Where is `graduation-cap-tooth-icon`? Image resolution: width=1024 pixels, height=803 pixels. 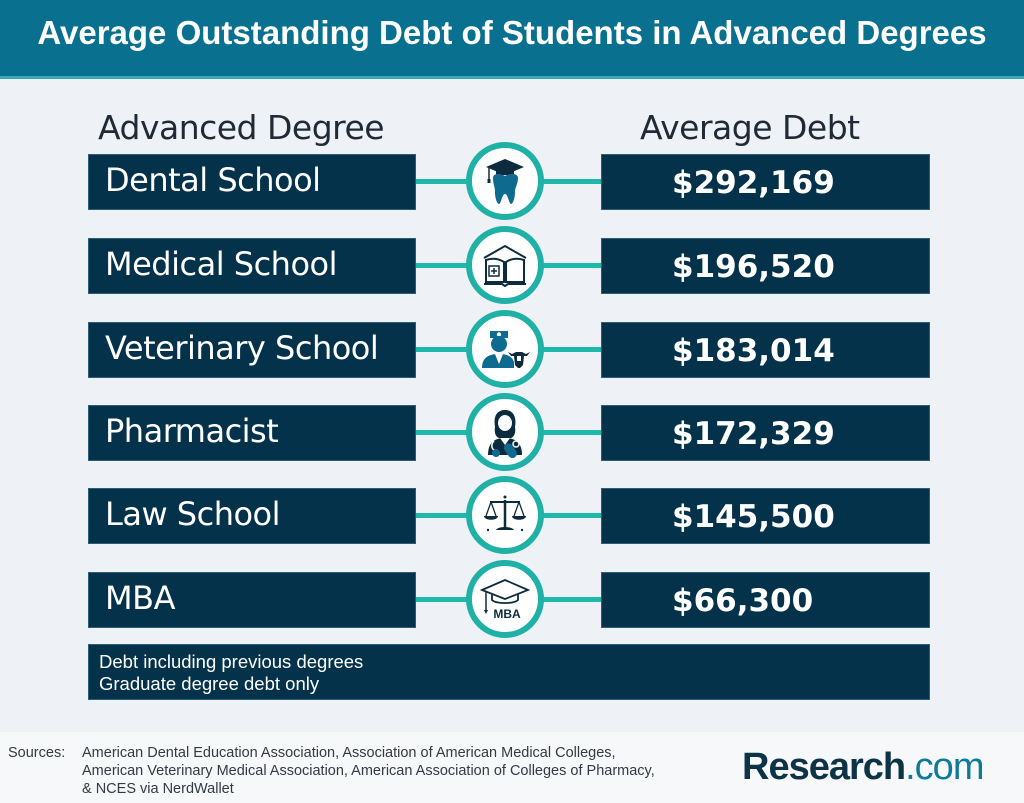
graduation-cap-tooth-icon is located at coordinates (505, 181).